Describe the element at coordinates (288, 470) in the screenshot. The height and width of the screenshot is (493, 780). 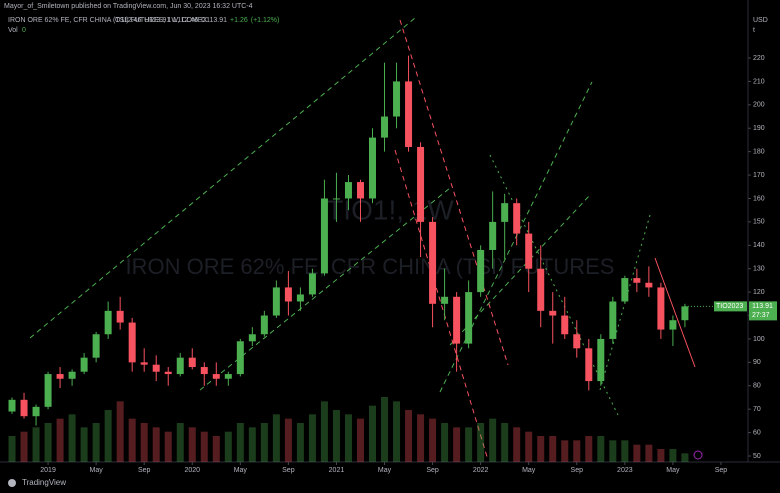
I see `x-tick-label: Sep` at that location.